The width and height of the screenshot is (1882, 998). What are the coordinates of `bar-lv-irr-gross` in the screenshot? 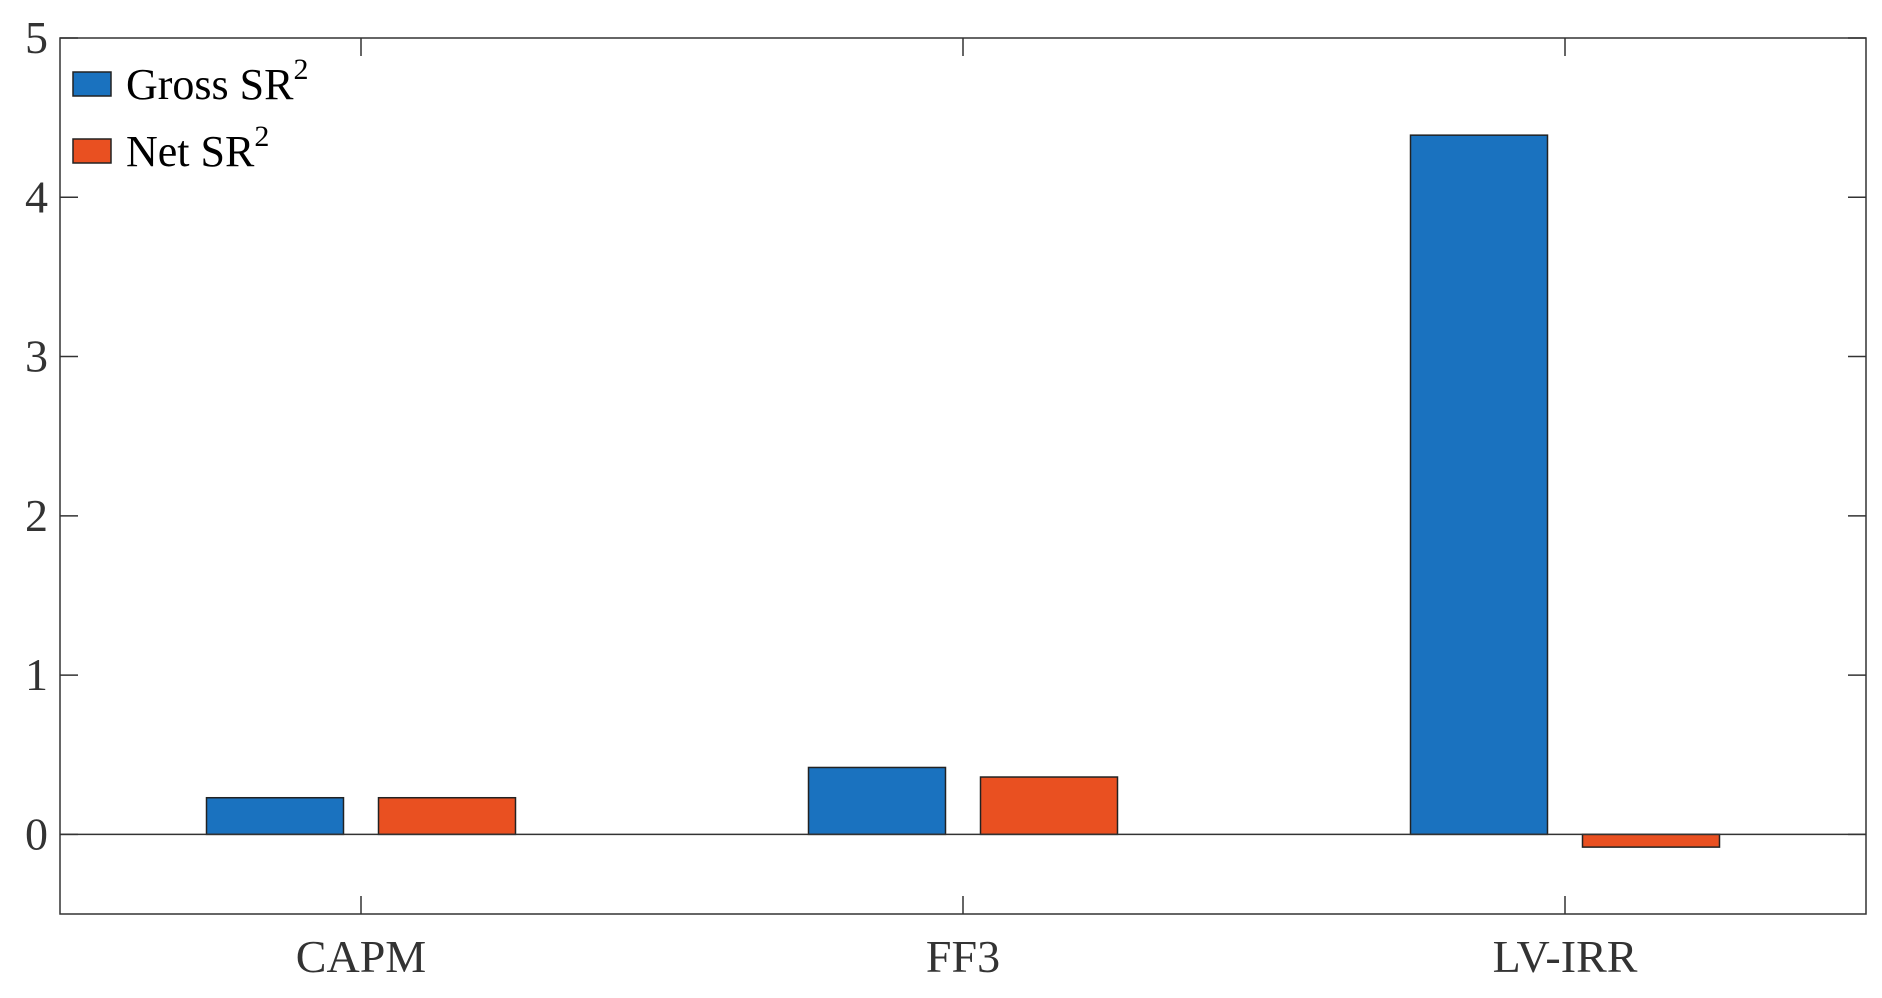 It's located at (1479, 485).